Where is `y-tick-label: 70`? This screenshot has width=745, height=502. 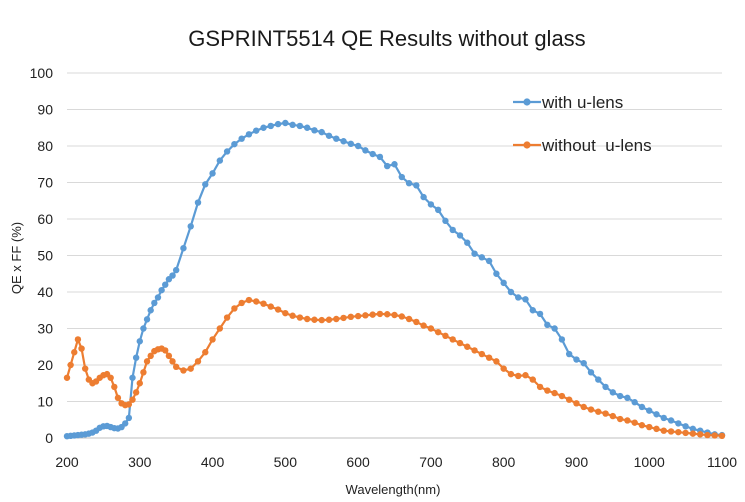
y-tick-label: 70 is located at coordinates (45, 183).